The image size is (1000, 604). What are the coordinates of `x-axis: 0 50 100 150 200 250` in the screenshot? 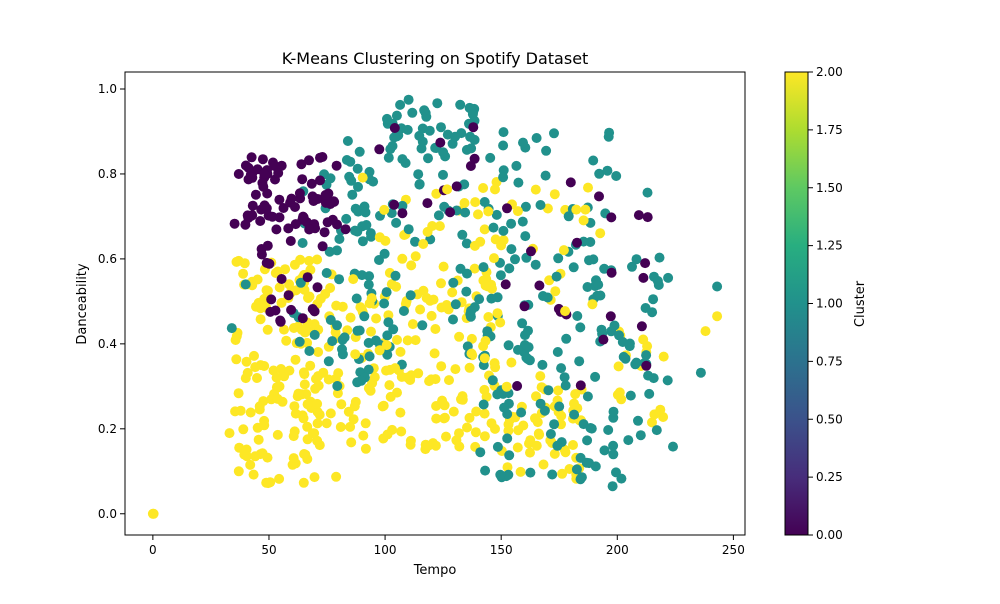 It's located at (447, 546).